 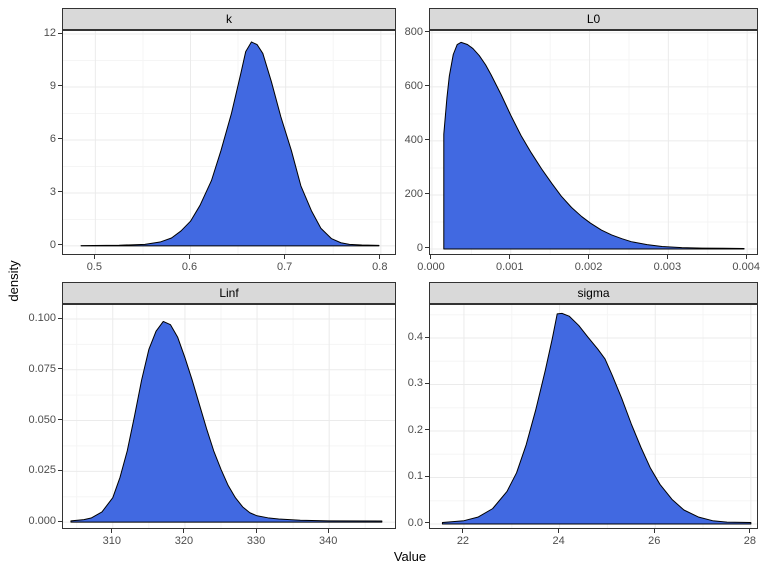 I want to click on x-tick-label: 320, so click(x=184, y=541).